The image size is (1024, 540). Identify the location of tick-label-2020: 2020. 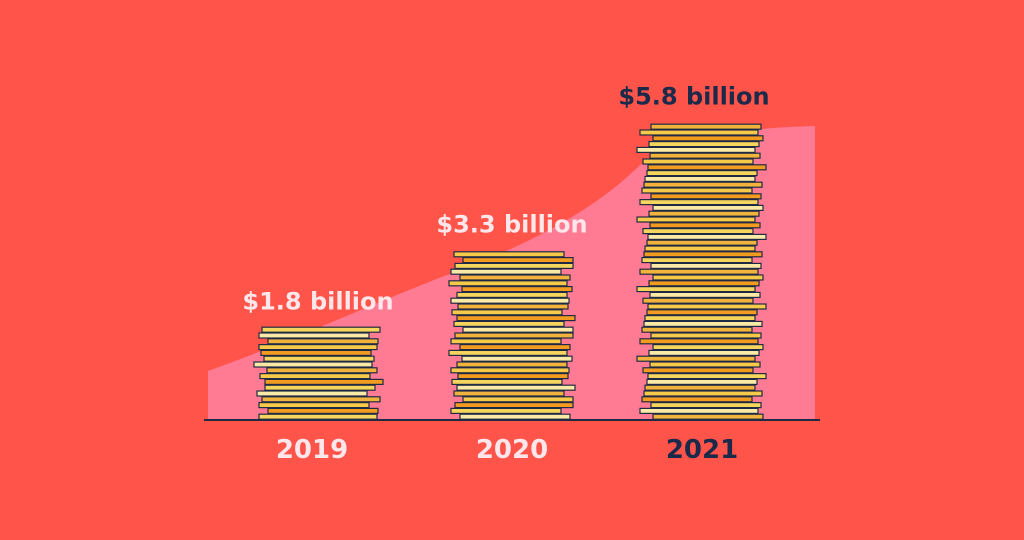
(512, 450).